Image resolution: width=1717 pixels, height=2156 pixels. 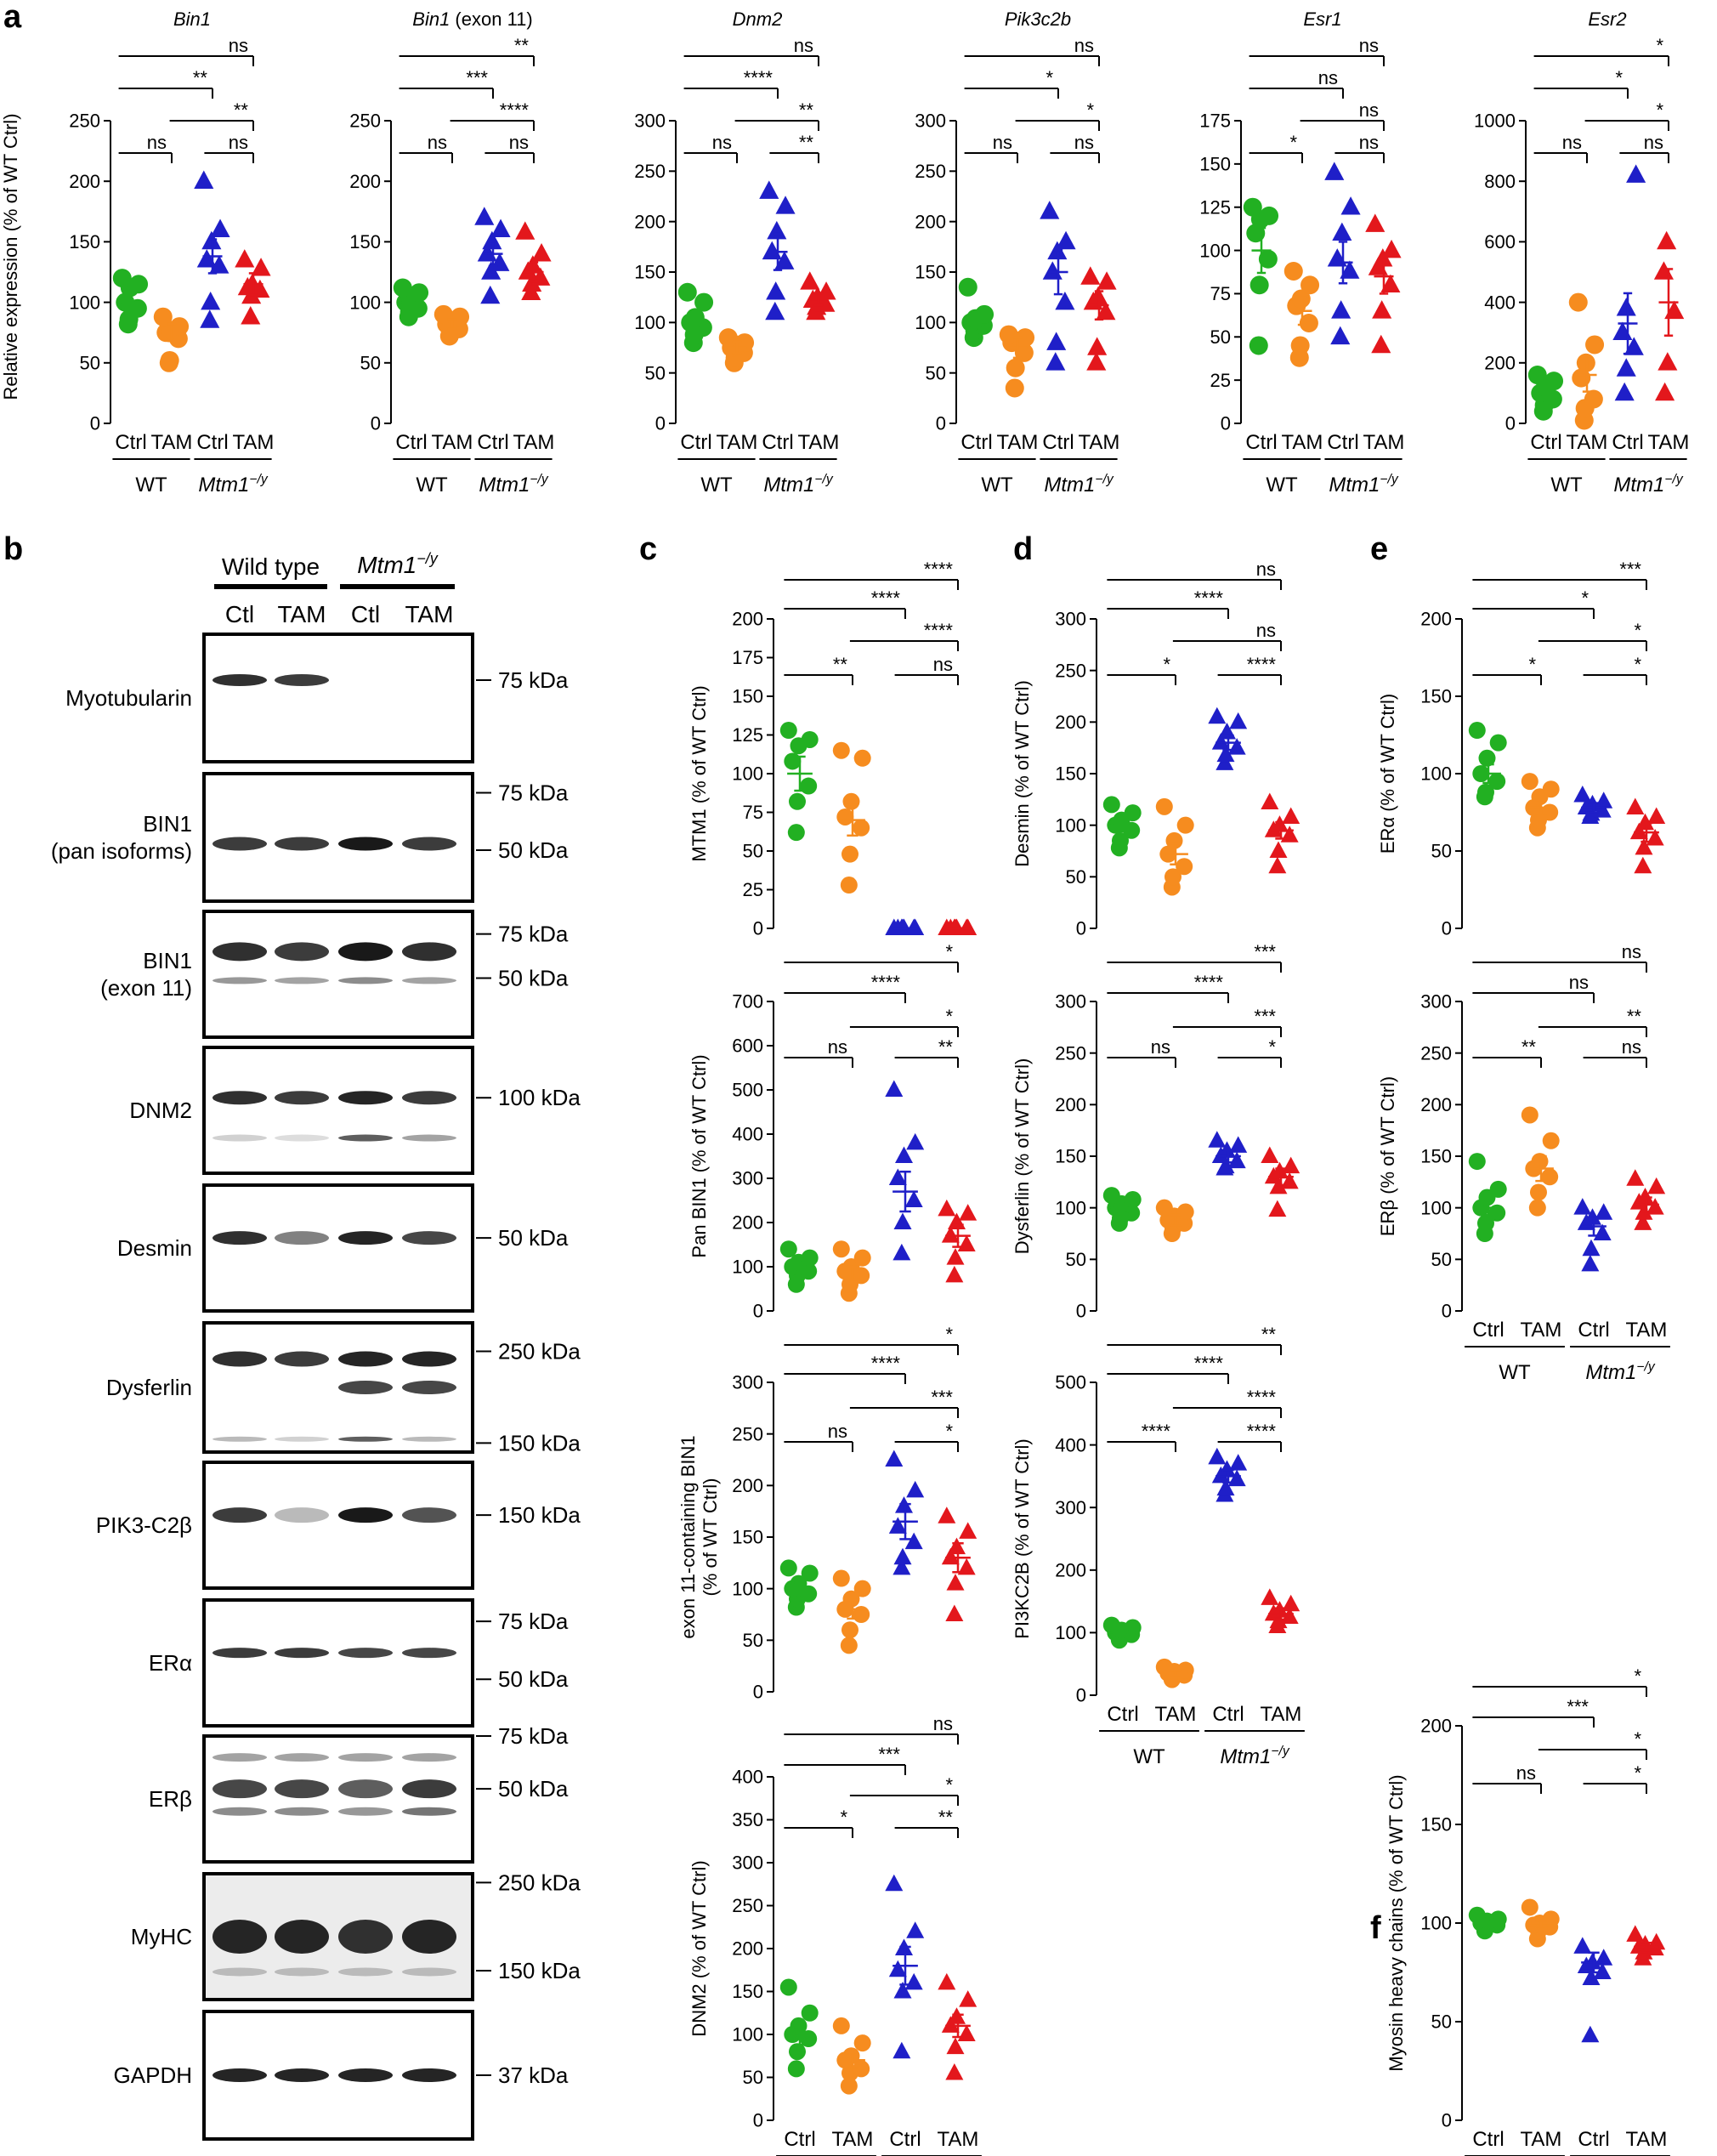 I want to click on chart-title: Esr2, so click(x=1607, y=19).